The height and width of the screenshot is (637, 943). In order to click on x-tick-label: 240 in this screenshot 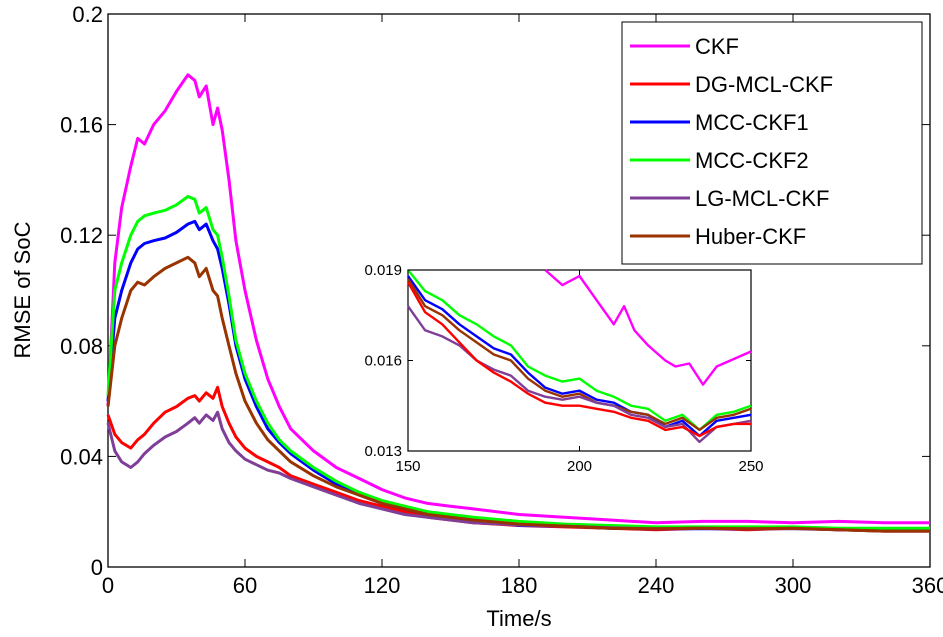, I will do `click(656, 585)`.